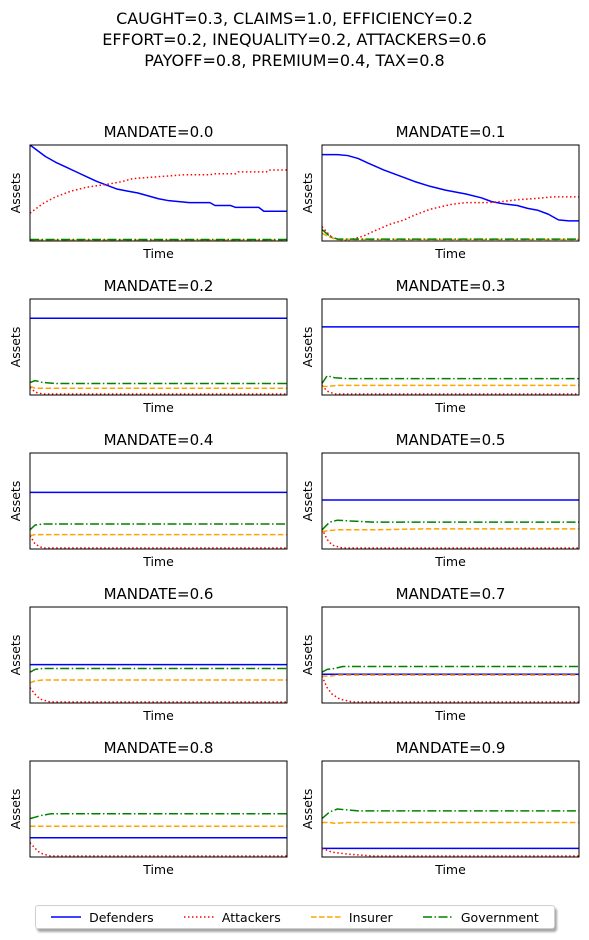  I want to click on subplot-title: MANDATE=0.0, so click(159, 132).